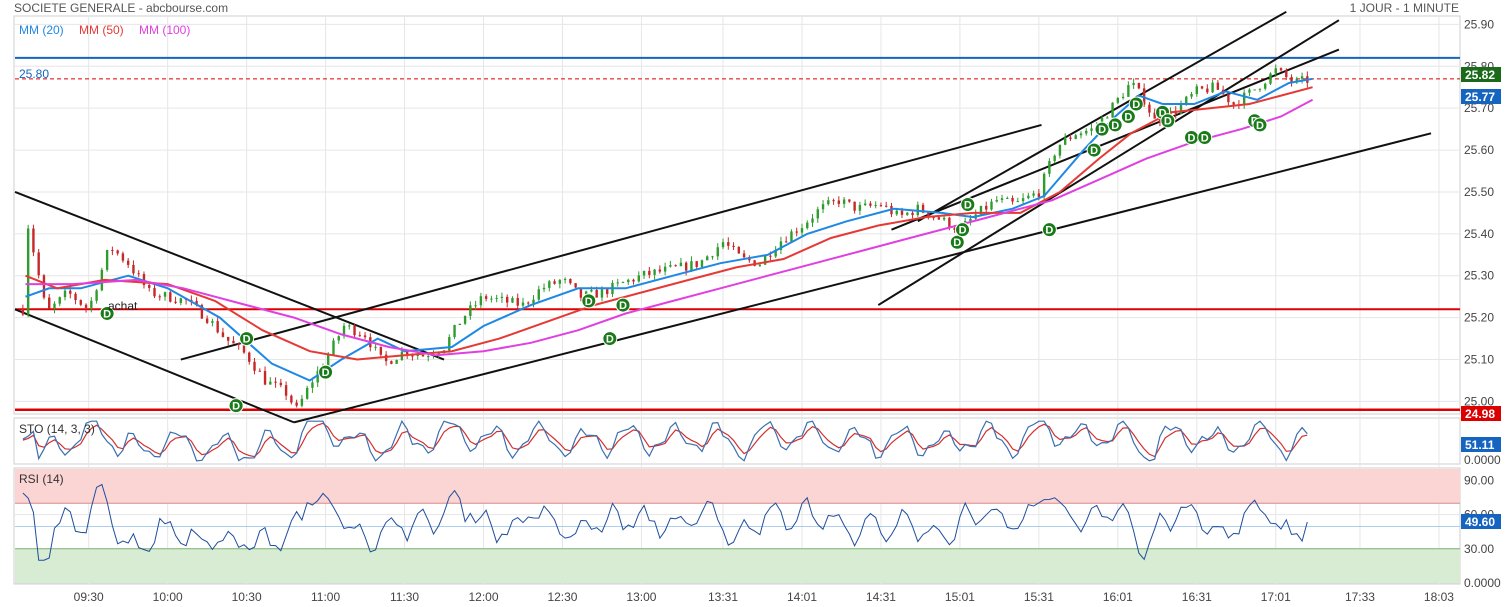 The width and height of the screenshot is (1509, 607). I want to click on y-tick-label: 25.00, so click(1479, 401).